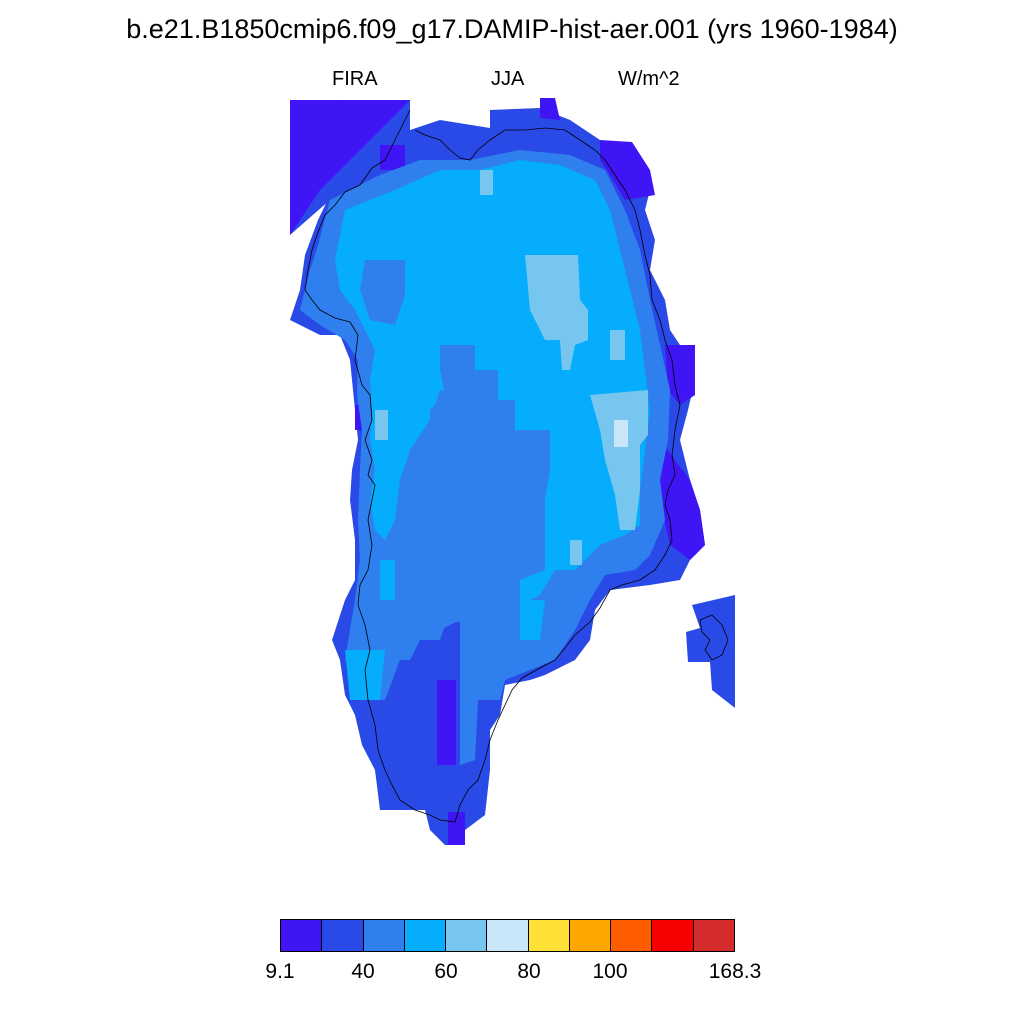 This screenshot has height=1024, width=1024. I want to click on colorbar-label: 168.3, so click(735, 971).